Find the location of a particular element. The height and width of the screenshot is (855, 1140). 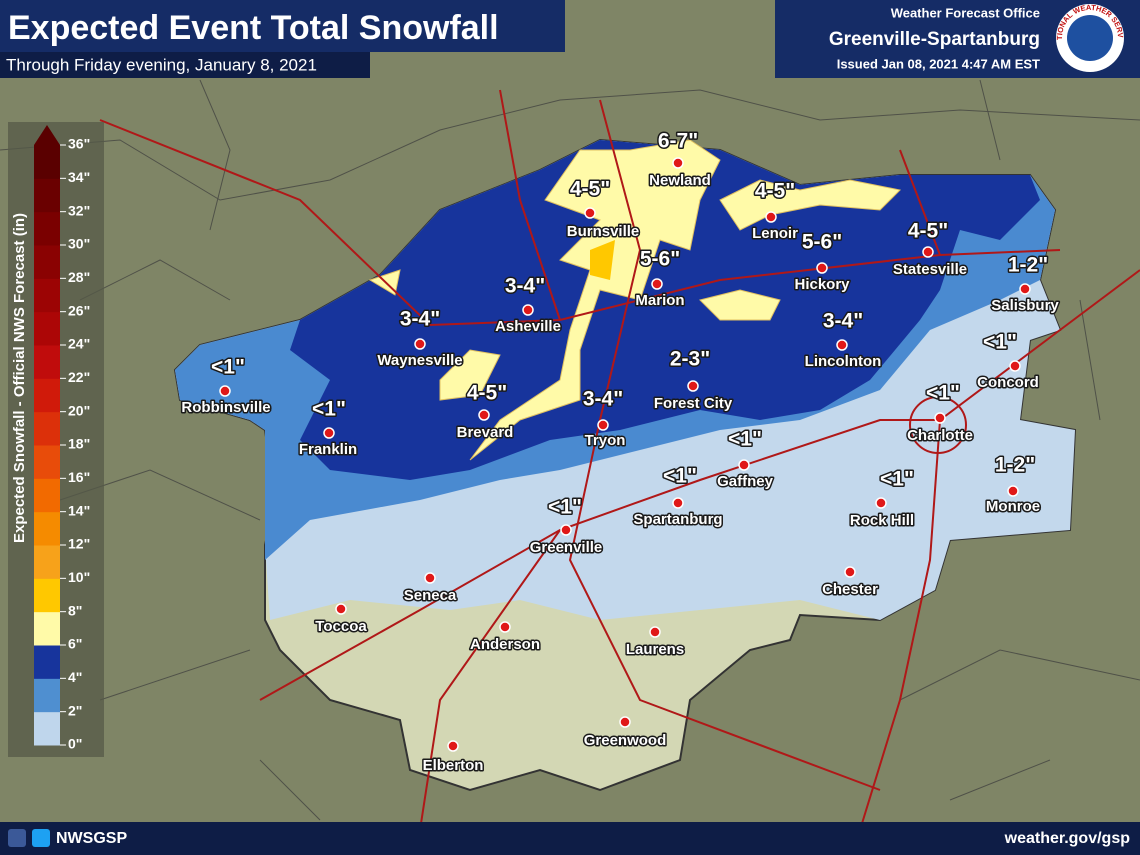

legend-tick-label: 10" is located at coordinates (79, 577).